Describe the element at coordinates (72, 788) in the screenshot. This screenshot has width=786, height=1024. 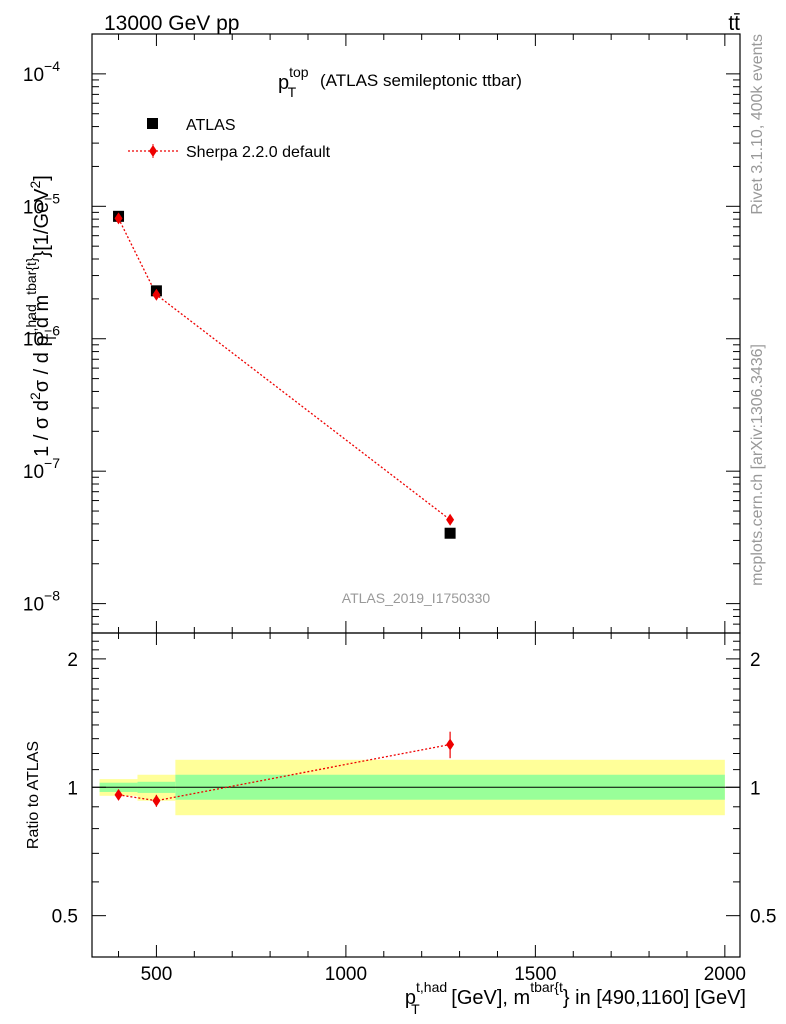
I see `y-tick-label-ratio-left: 1` at that location.